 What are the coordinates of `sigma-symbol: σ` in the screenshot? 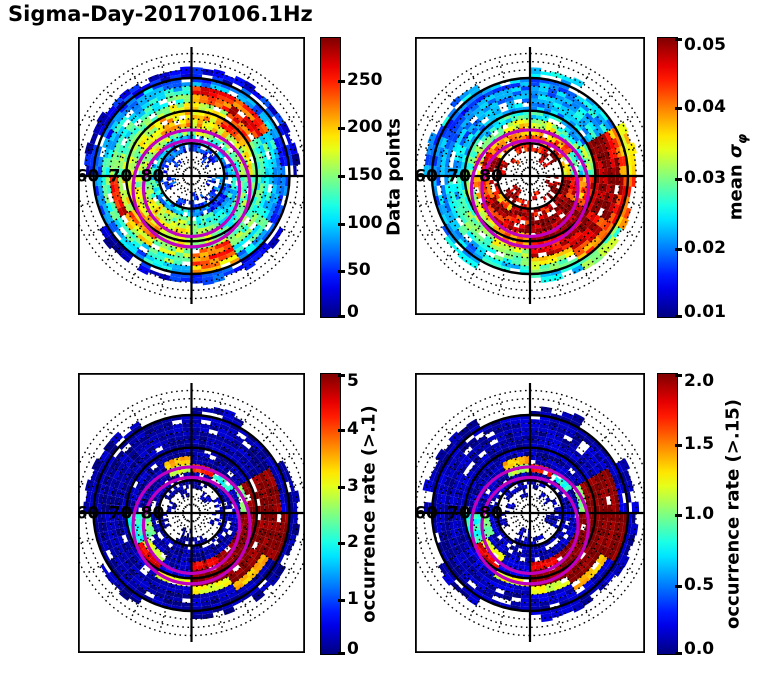 It's located at (736, 150).